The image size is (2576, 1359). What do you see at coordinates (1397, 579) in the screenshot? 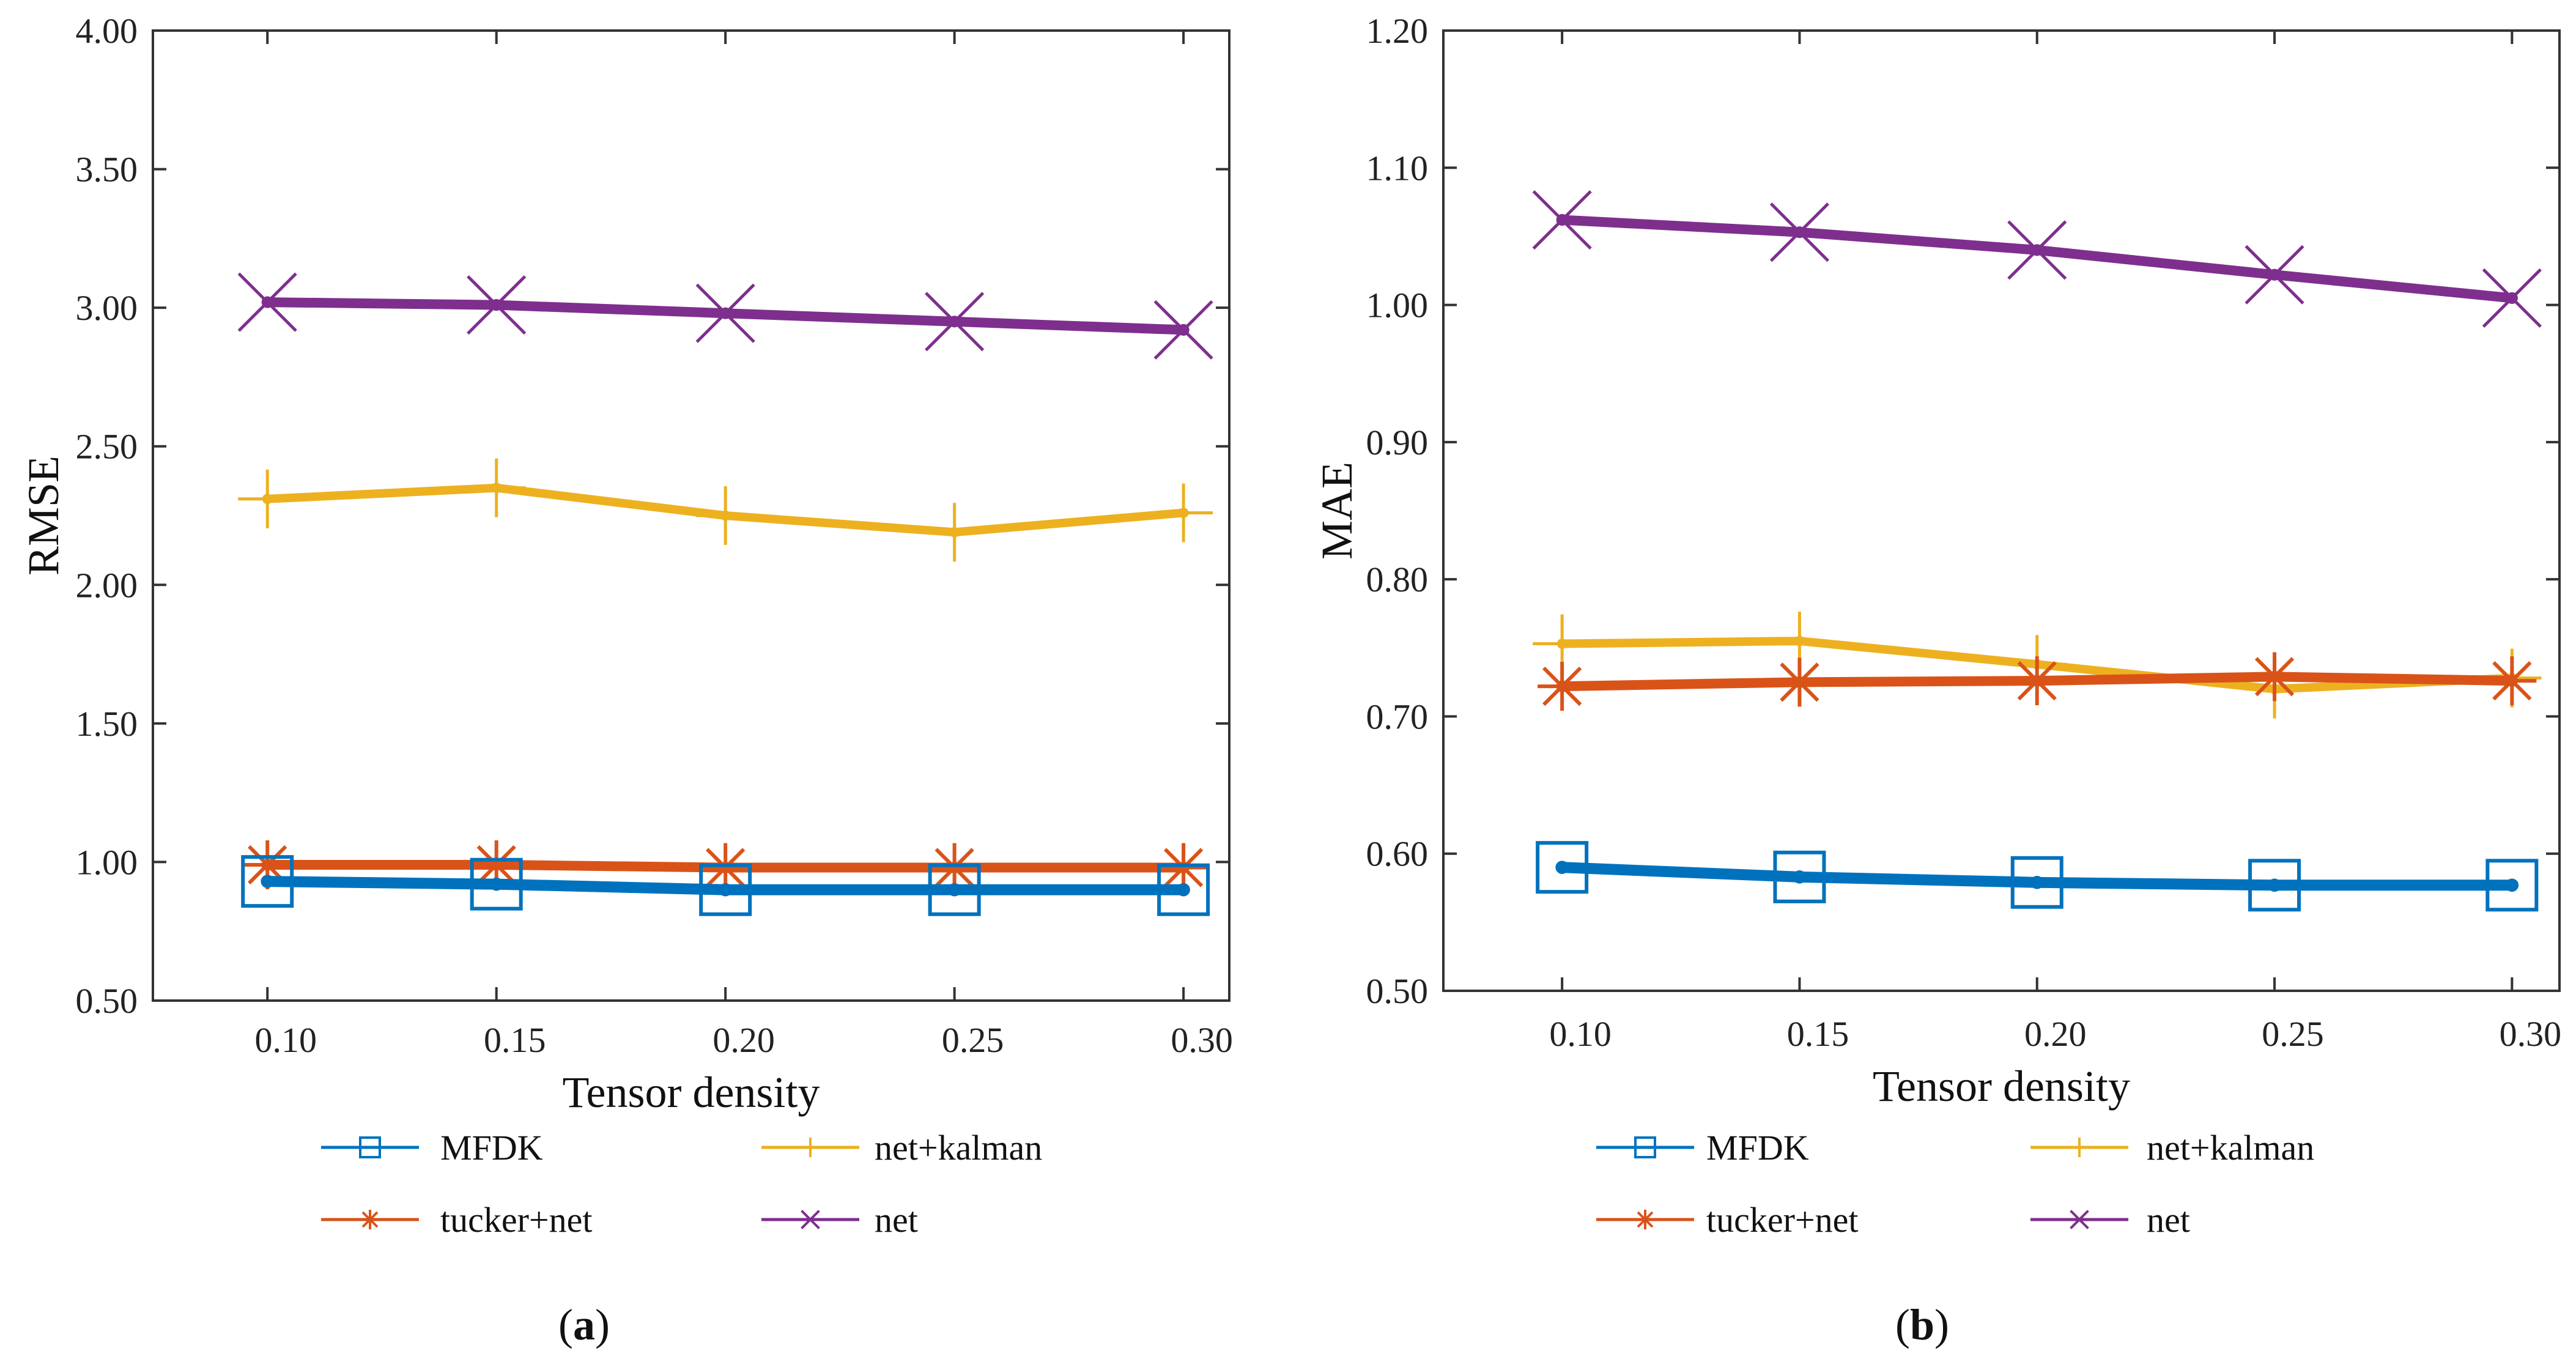
I see `y-tick-label: 0.80` at bounding box center [1397, 579].